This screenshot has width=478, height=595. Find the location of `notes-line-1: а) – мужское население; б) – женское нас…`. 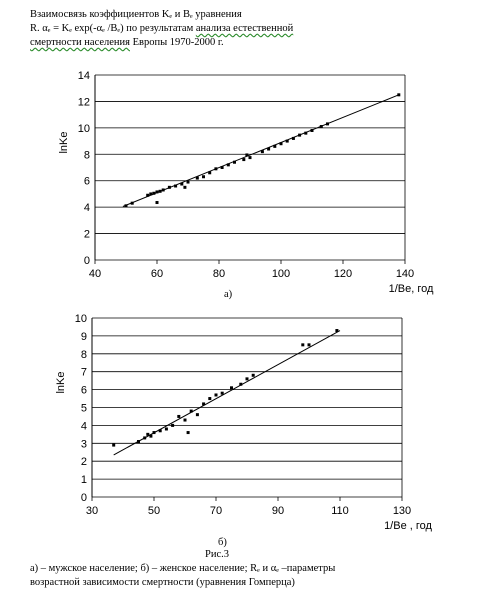

notes-line-1: а) – мужское население; б) – женское нас… is located at coordinates (183, 568).